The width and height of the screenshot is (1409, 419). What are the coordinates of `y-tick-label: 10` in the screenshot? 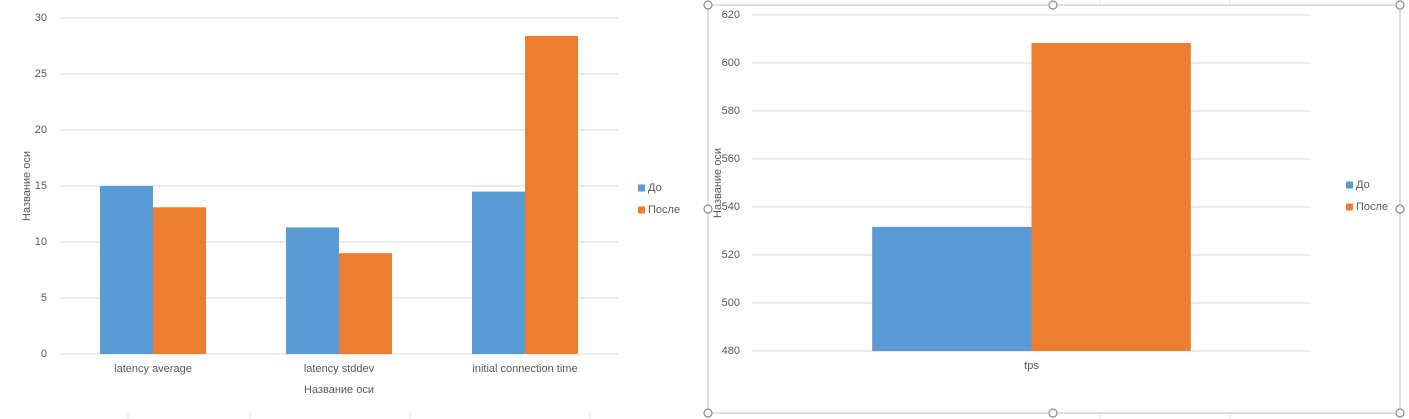 It's located at (41, 242).